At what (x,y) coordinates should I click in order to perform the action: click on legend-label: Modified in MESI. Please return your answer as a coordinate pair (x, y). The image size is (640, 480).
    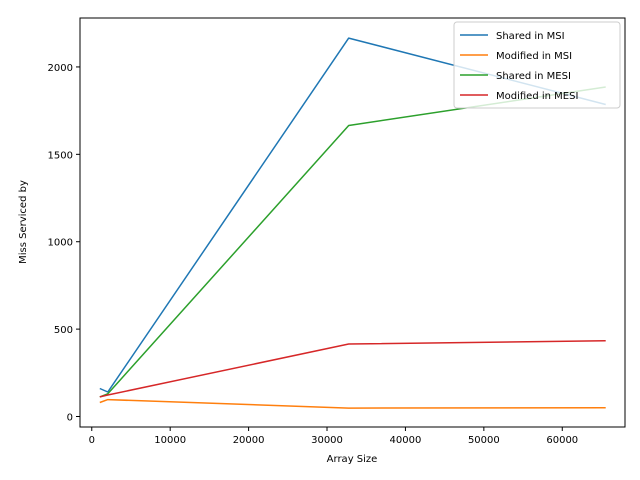
    Looking at the image, I should click on (537, 96).